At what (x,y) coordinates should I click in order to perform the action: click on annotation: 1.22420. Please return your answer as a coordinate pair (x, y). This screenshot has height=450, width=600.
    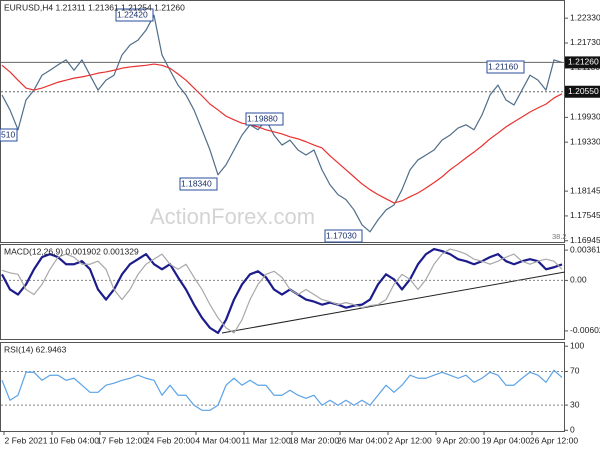
    Looking at the image, I should click on (132, 14).